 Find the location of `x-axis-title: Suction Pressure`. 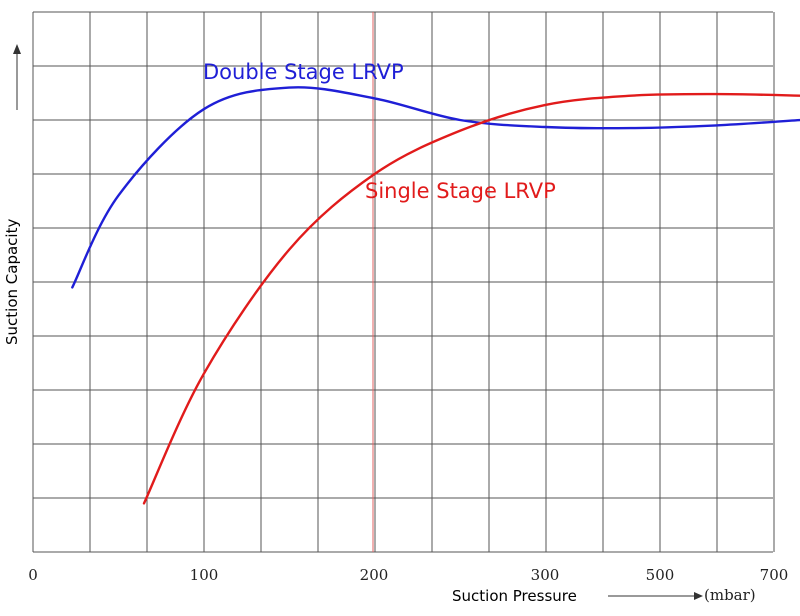

x-axis-title: Suction Pressure is located at coordinates (514, 596).